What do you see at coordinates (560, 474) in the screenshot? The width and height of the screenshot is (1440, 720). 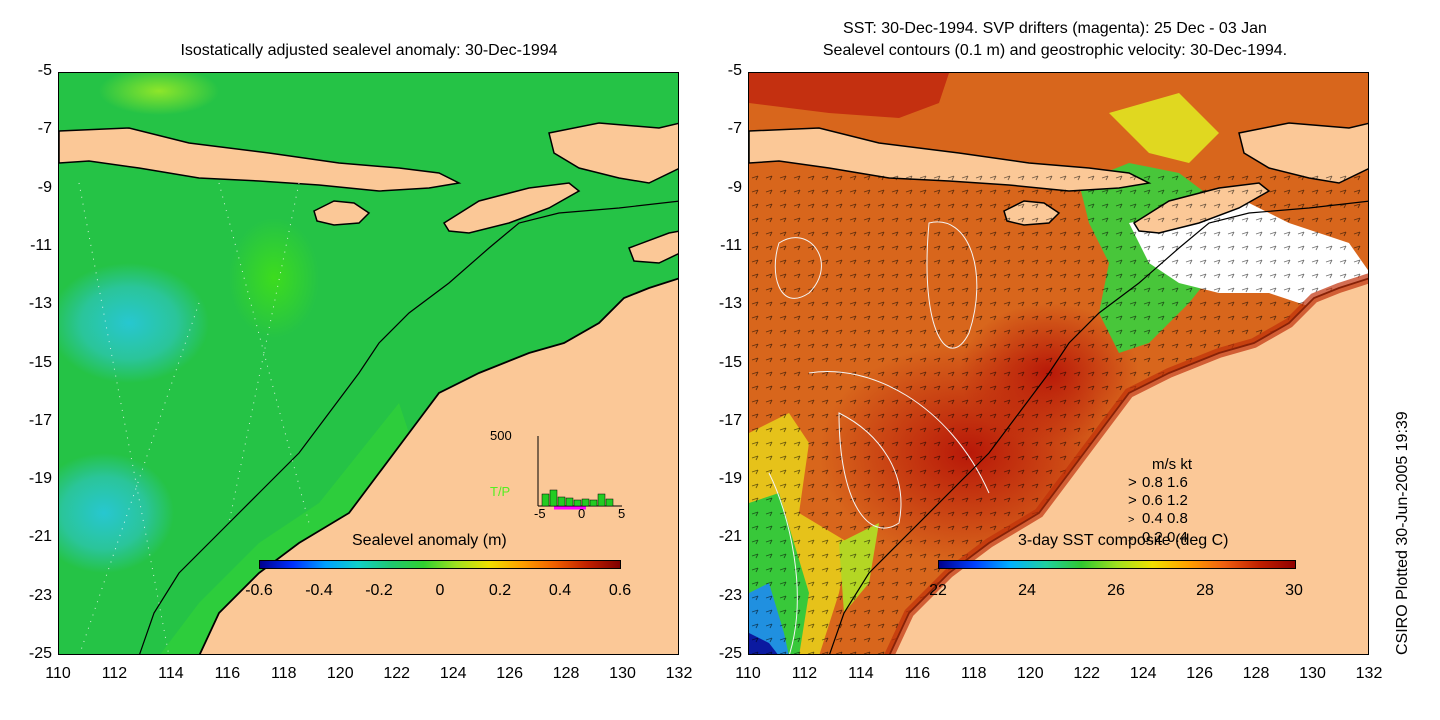 I see `tp-histogram-inset: 500 T/P -5 0 5` at bounding box center [560, 474].